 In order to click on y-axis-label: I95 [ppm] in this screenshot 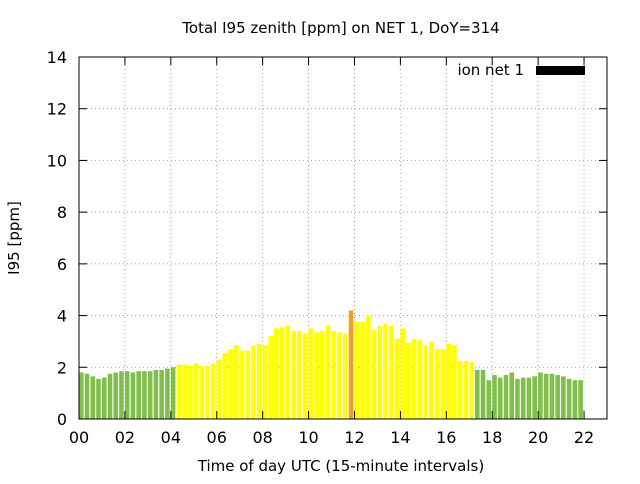, I will do `click(14, 238)`.